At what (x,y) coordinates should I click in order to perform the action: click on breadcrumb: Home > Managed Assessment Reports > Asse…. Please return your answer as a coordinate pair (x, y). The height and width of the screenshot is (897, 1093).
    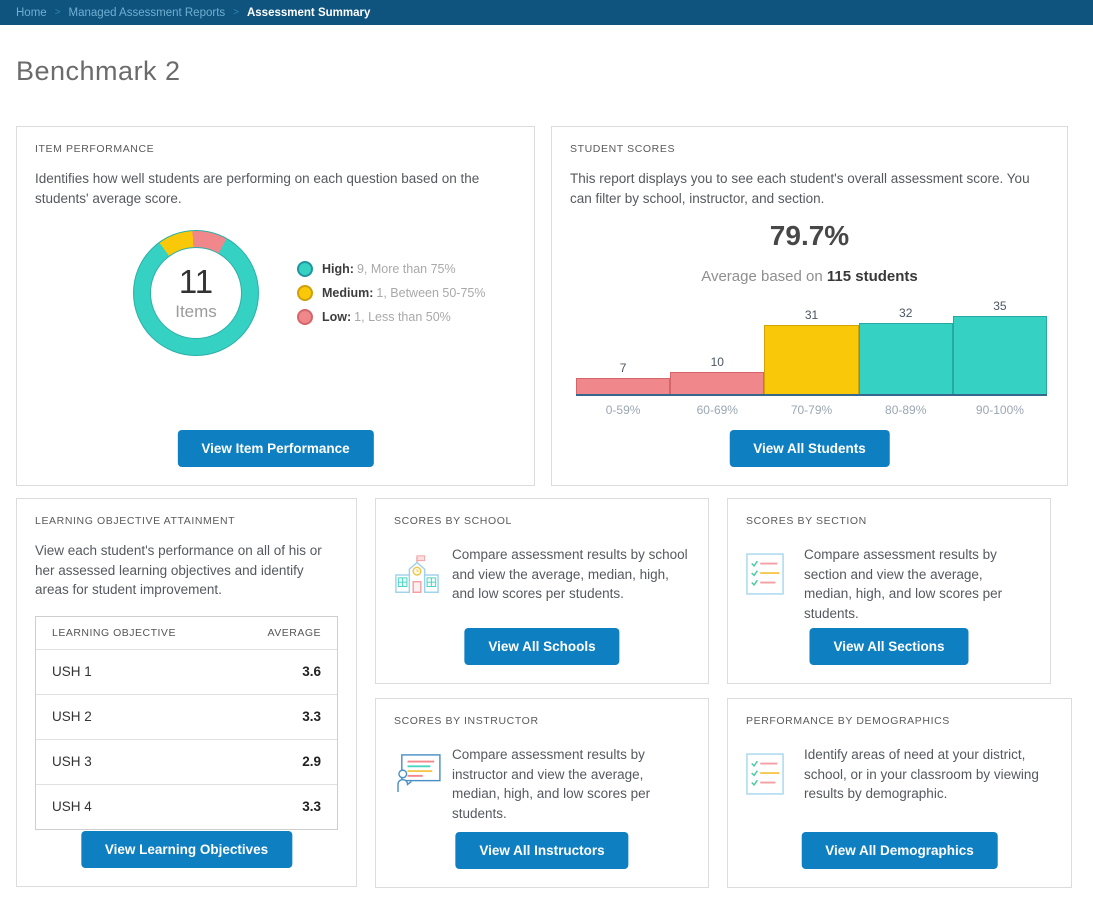
    Looking at the image, I should click on (546, 12).